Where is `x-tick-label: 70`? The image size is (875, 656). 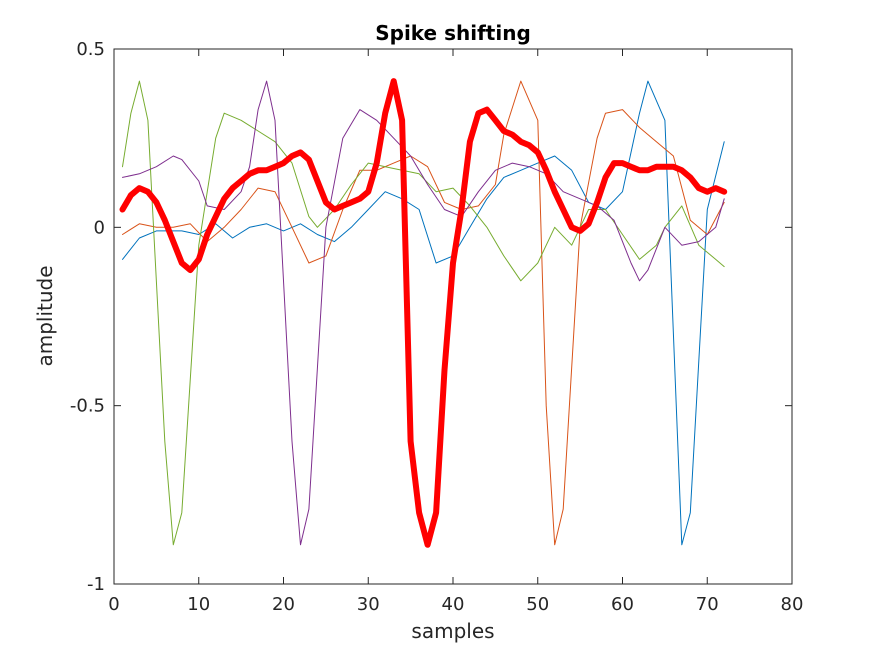 x-tick-label: 70 is located at coordinates (707, 604).